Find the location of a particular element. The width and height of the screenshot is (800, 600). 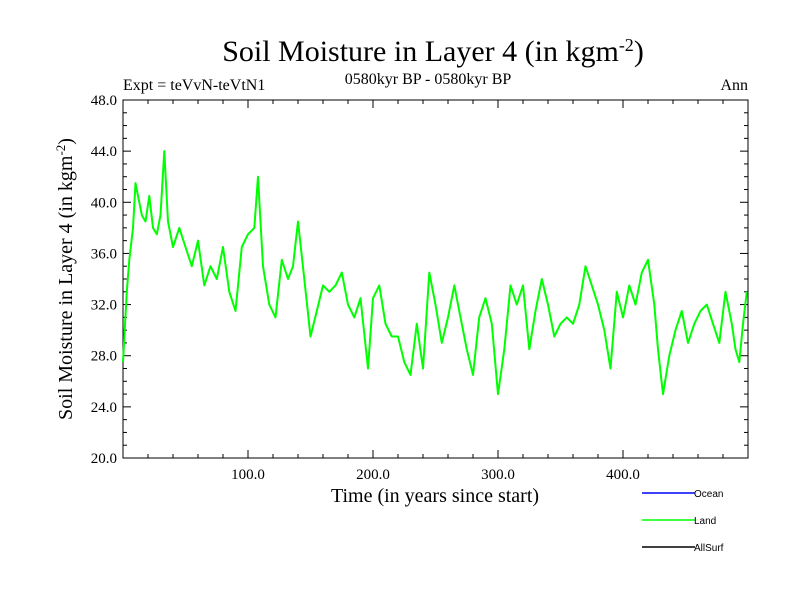

chart-title-end: ) is located at coordinates (639, 51).